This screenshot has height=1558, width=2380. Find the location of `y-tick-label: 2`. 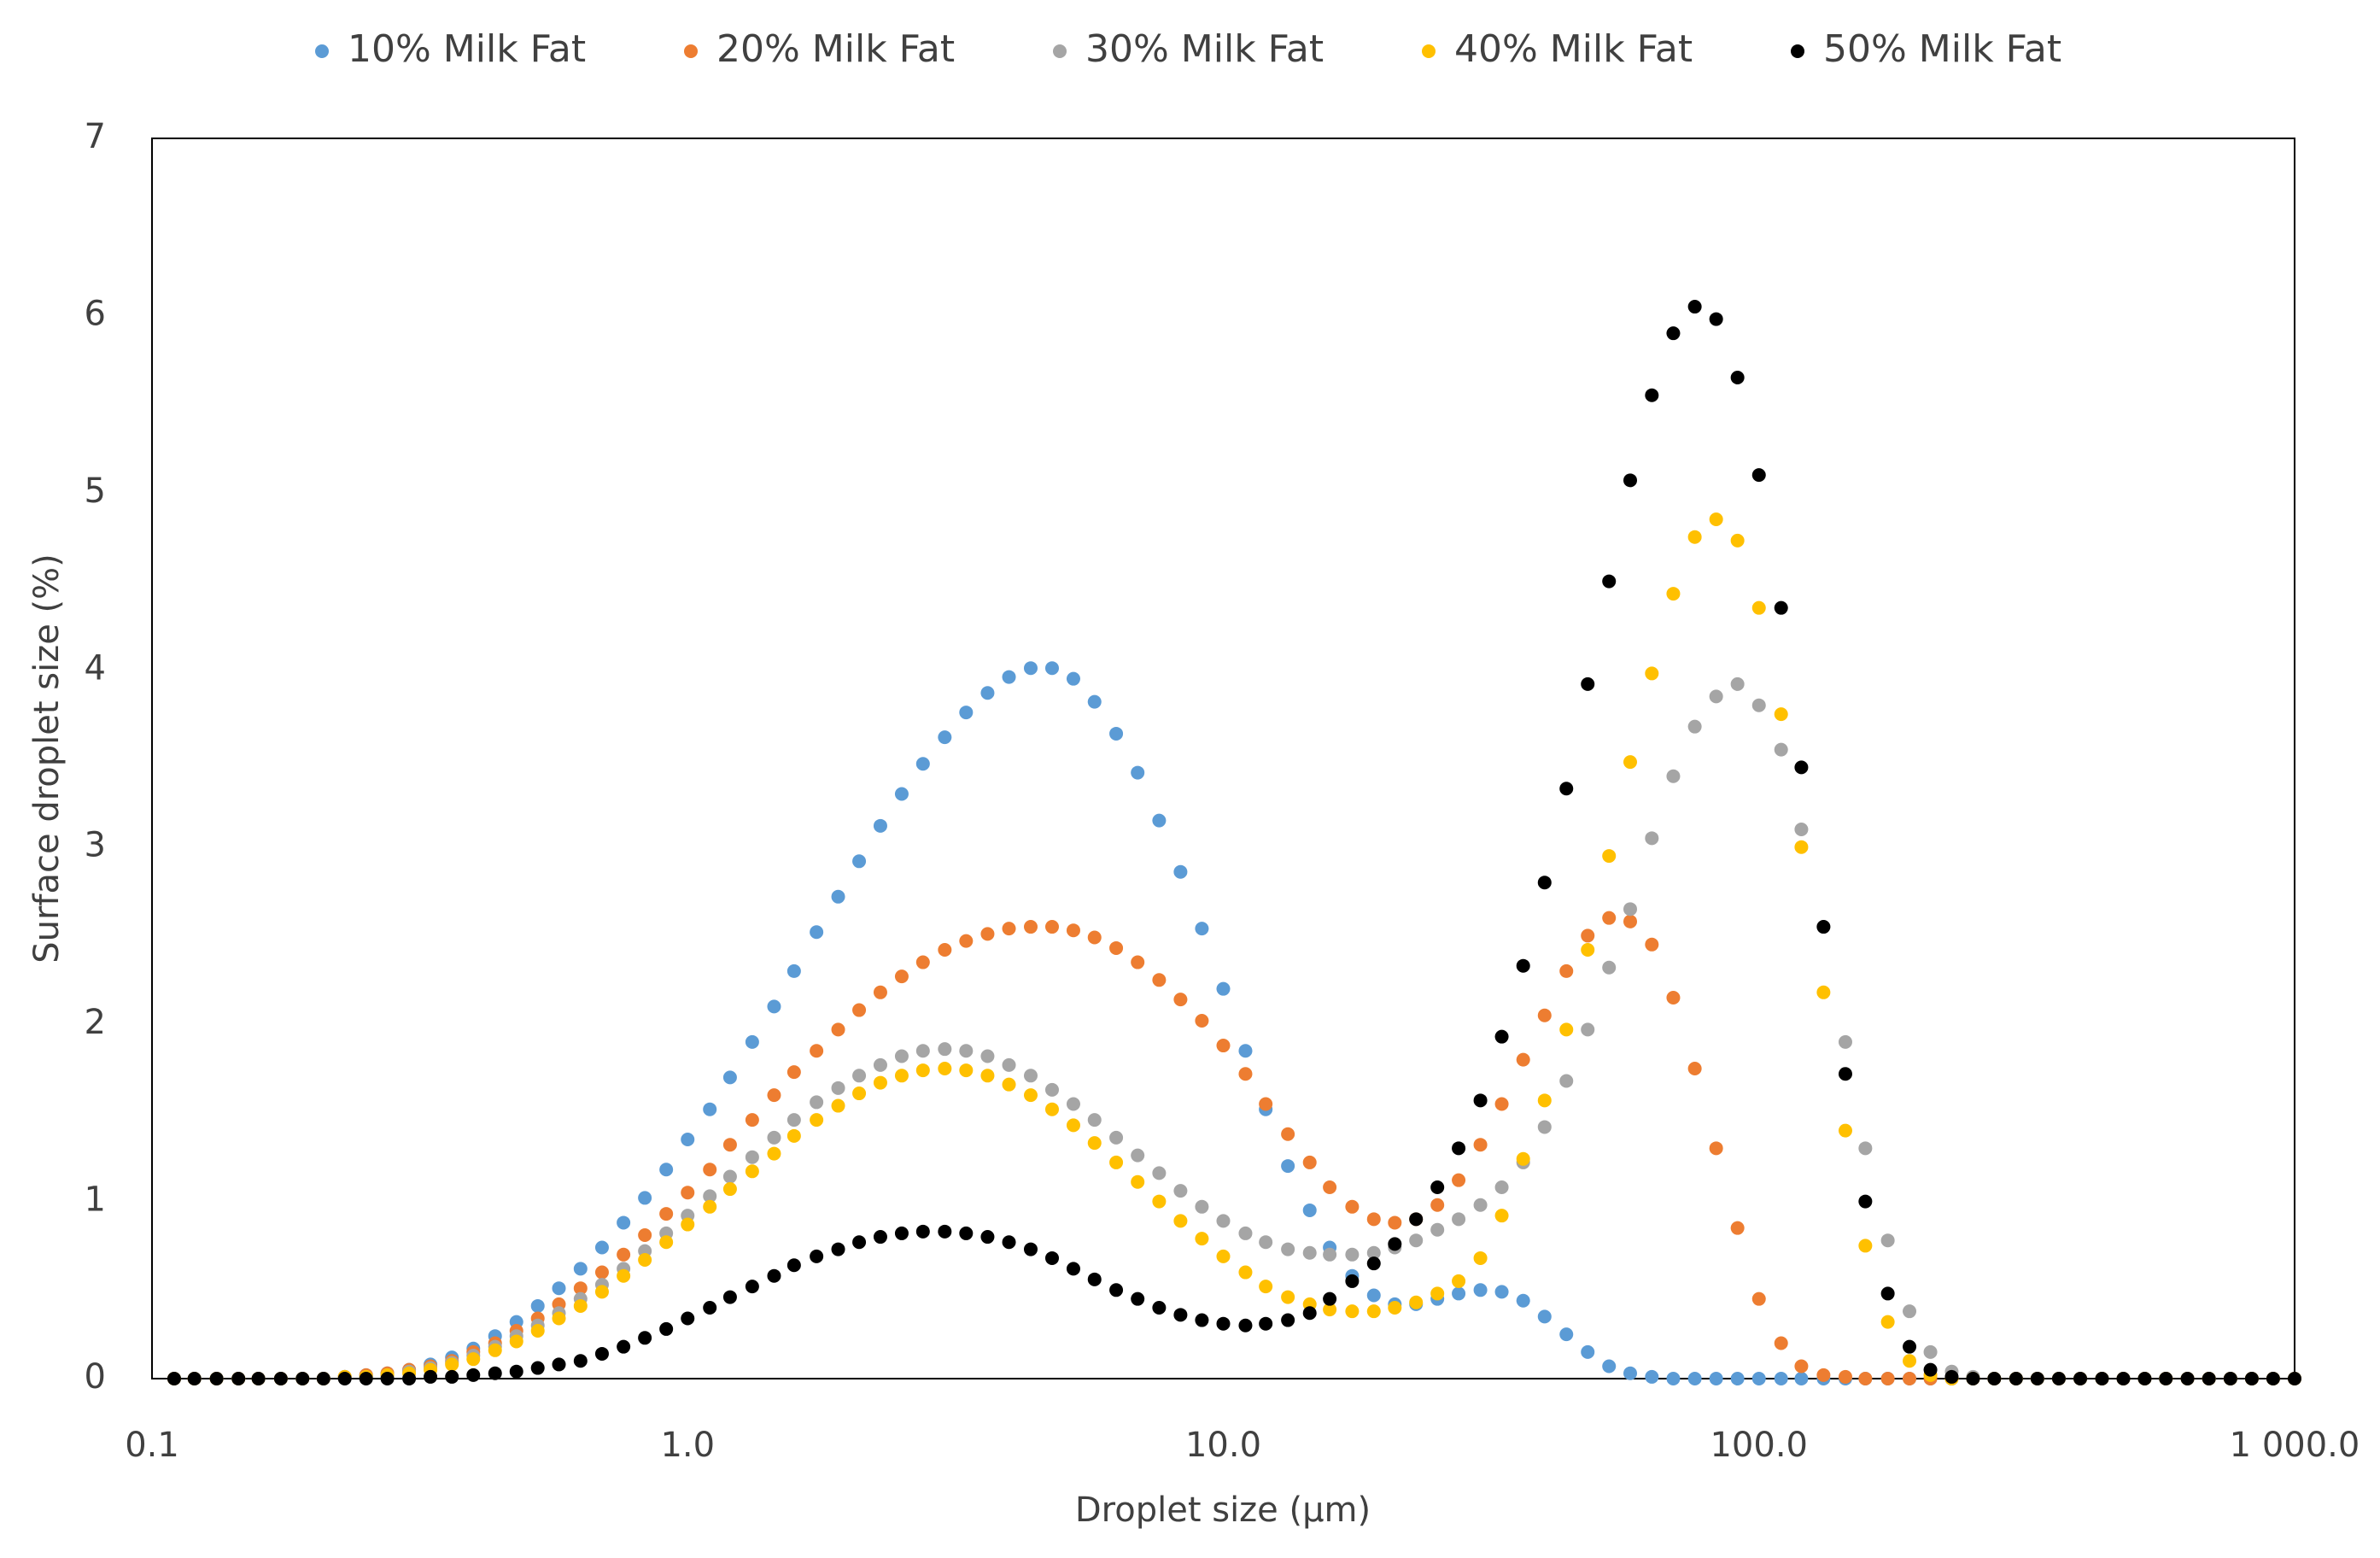

y-tick-label: 2 is located at coordinates (95, 1022).